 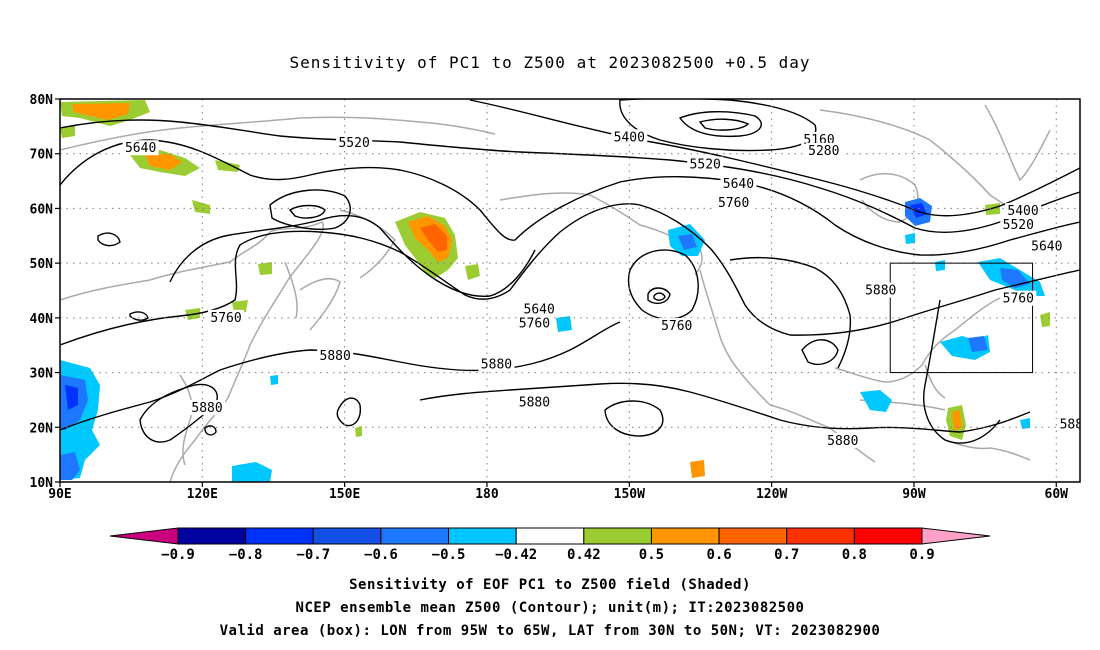 What do you see at coordinates (178, 555) in the screenshot?
I see `colorbar-tick-label: −0.9` at bounding box center [178, 555].